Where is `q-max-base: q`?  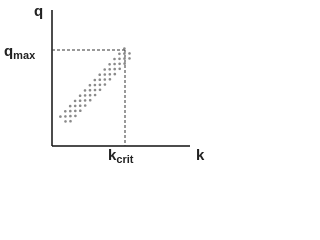 q-max-base: q is located at coordinates (8, 51).